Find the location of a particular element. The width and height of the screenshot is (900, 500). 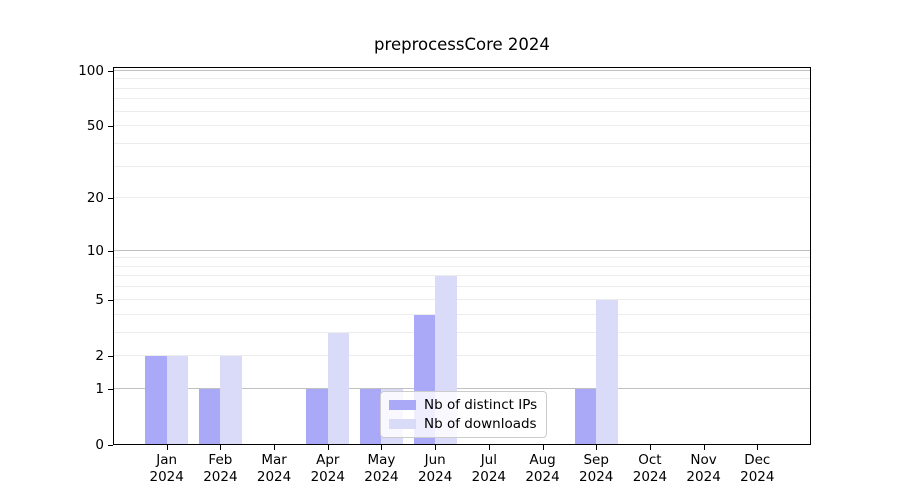

legend: Nb of distinct IPs Nb of downloads is located at coordinates (464, 414).